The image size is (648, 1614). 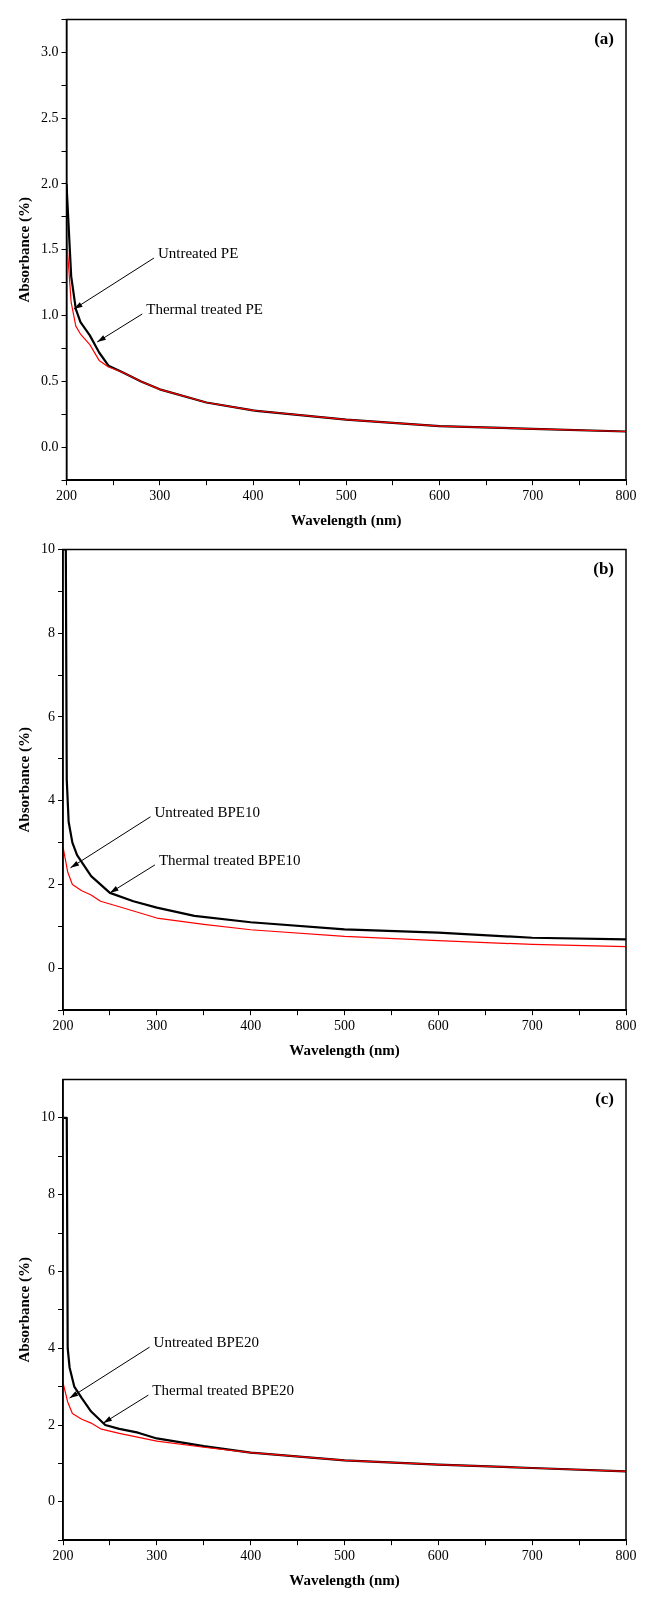 I want to click on y-tick-label: 0.0, so click(x=50, y=446).